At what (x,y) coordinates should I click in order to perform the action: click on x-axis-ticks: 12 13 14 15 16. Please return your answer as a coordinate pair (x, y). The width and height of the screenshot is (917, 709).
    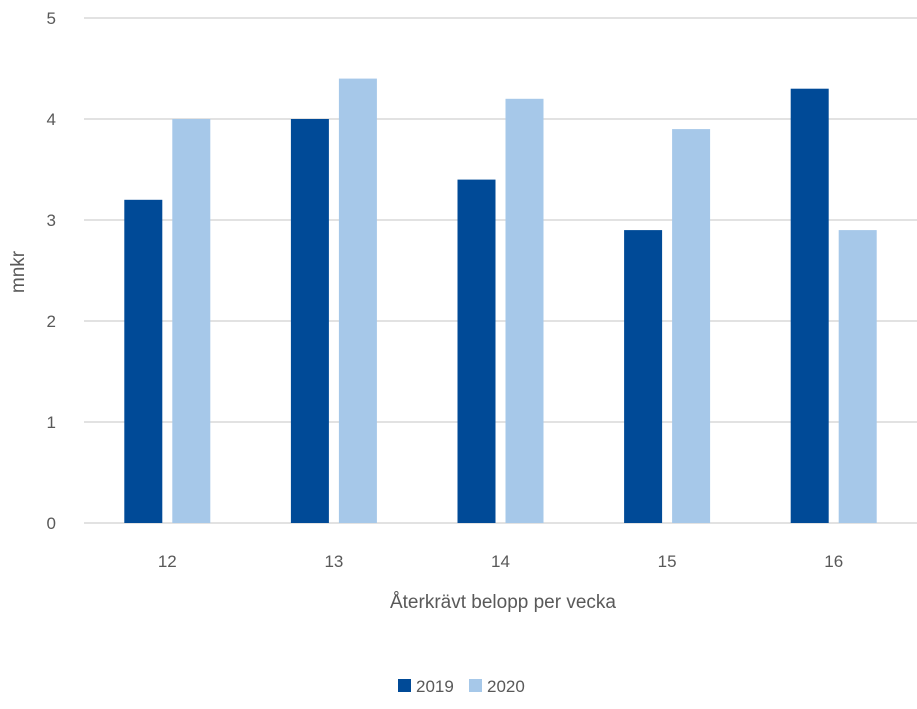
    Looking at the image, I should click on (500, 561).